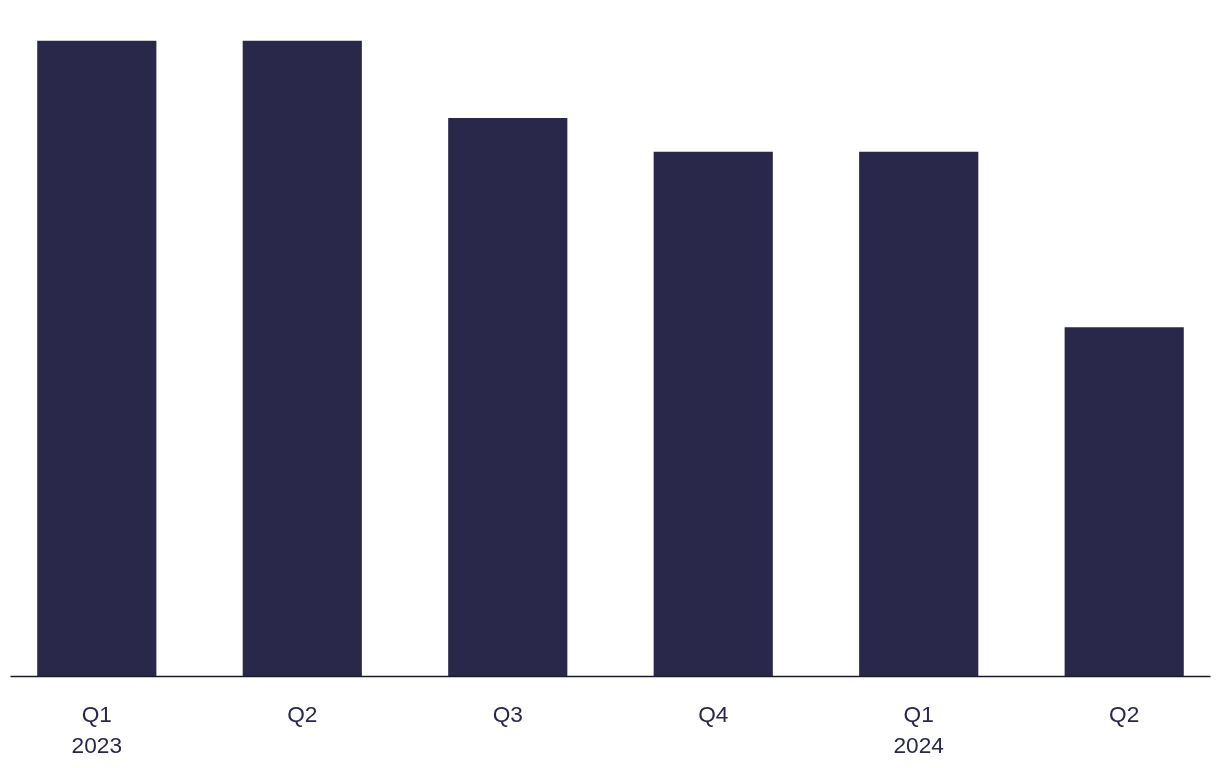 The width and height of the screenshot is (1220, 768). What do you see at coordinates (507, 713) in the screenshot?
I see `x-tick-label: Q3` at bounding box center [507, 713].